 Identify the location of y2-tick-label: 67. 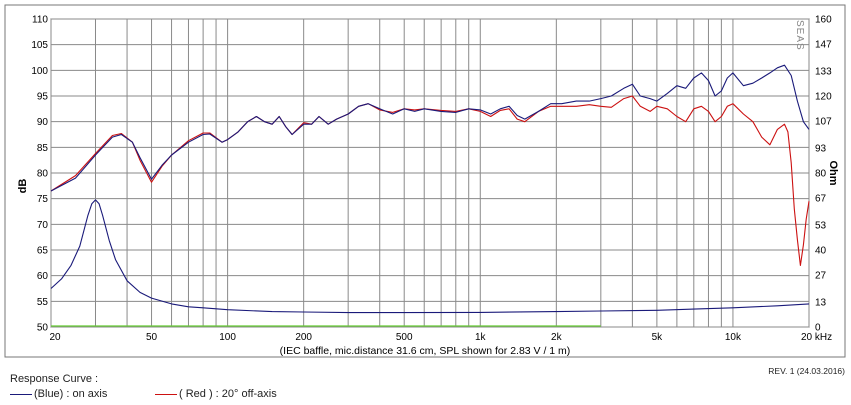
(821, 199).